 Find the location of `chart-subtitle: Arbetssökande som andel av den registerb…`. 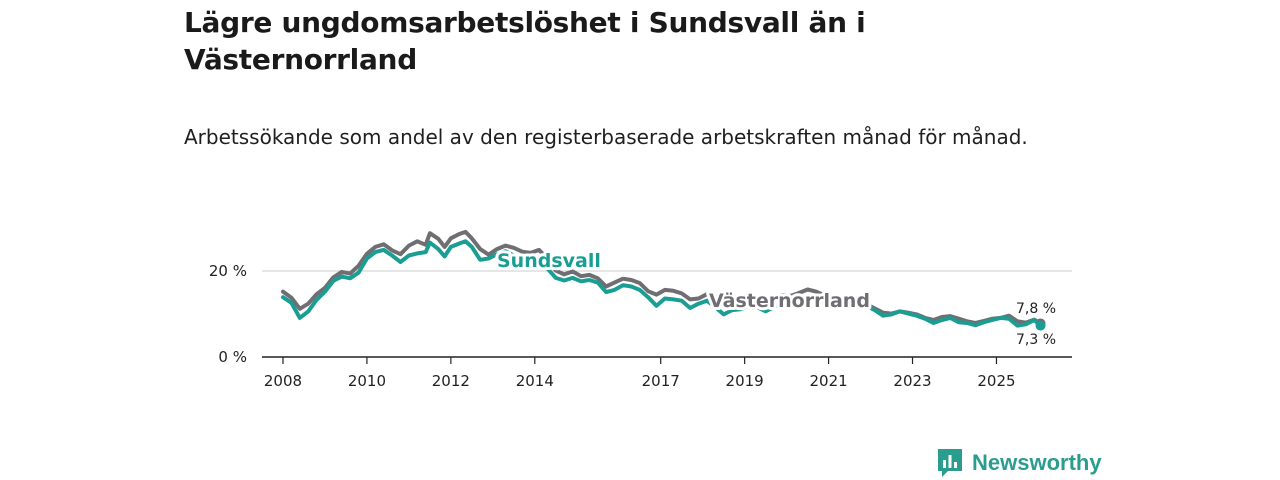

chart-subtitle: Arbetssökande som andel av den registerb… is located at coordinates (606, 137).